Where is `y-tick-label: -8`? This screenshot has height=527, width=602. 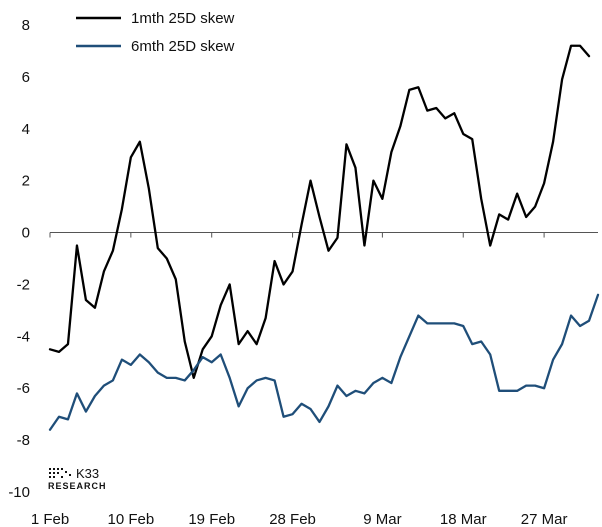
y-tick-label: -8 is located at coordinates (23, 440).